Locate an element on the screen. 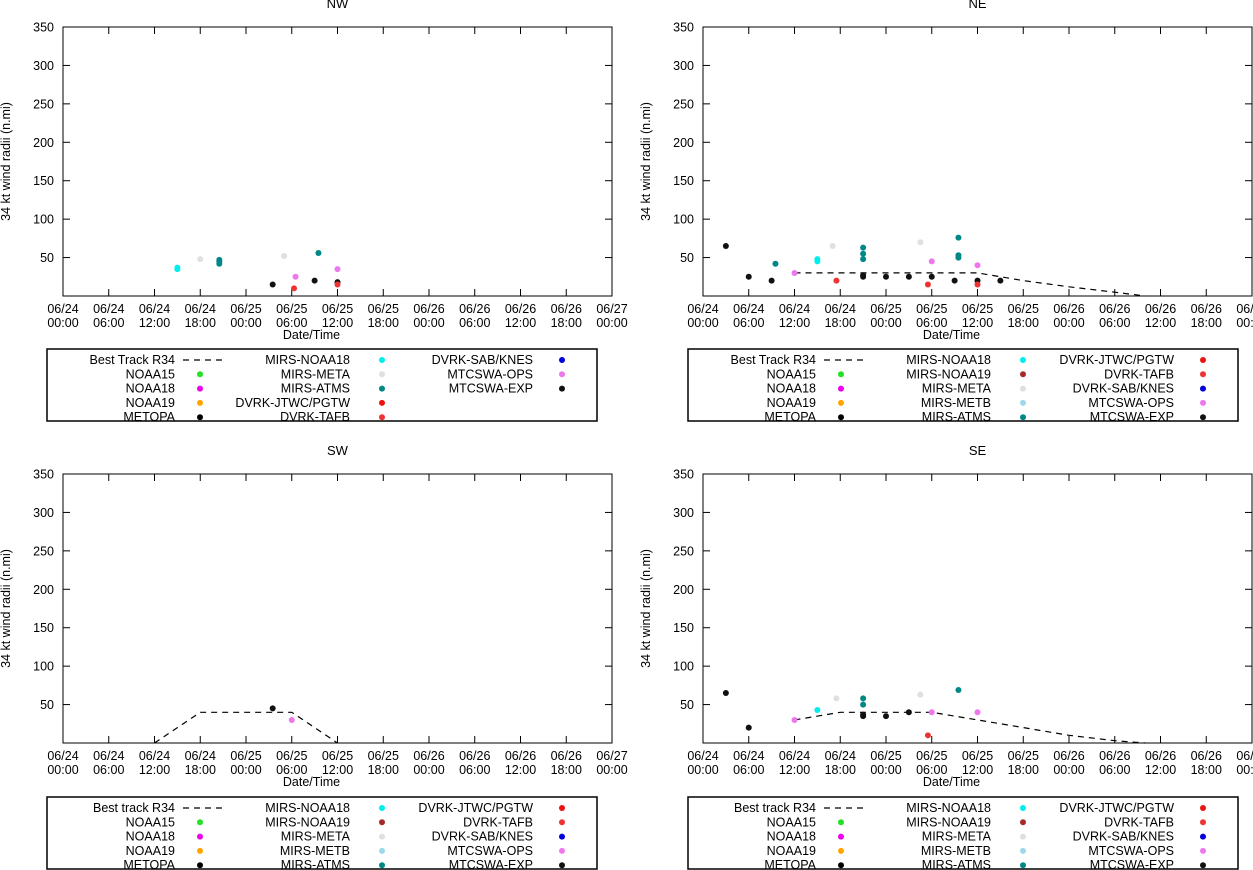  legend-label: MTCSWA-OPS is located at coordinates (490, 851).